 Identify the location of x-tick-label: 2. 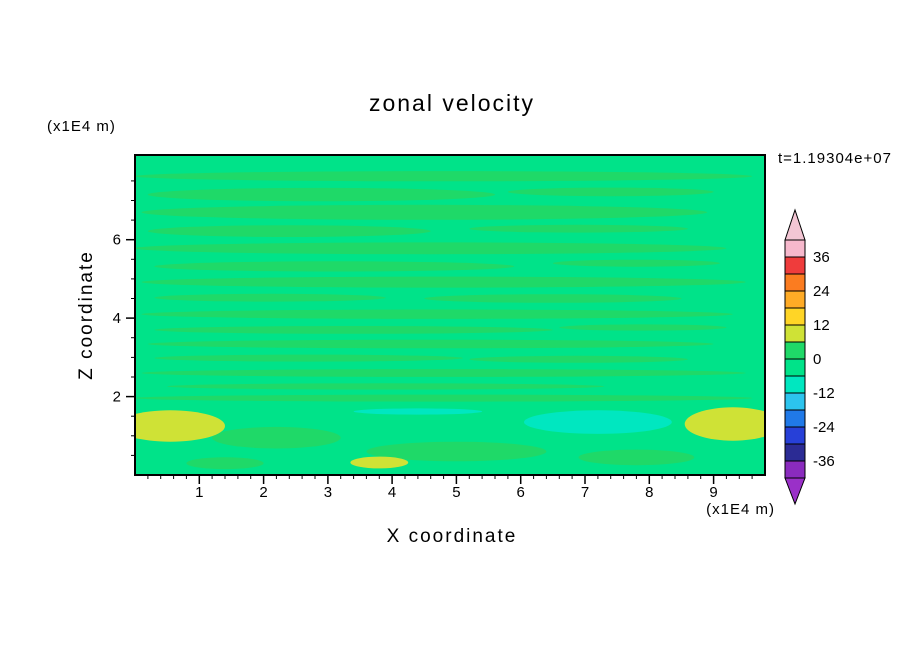
(263, 492).